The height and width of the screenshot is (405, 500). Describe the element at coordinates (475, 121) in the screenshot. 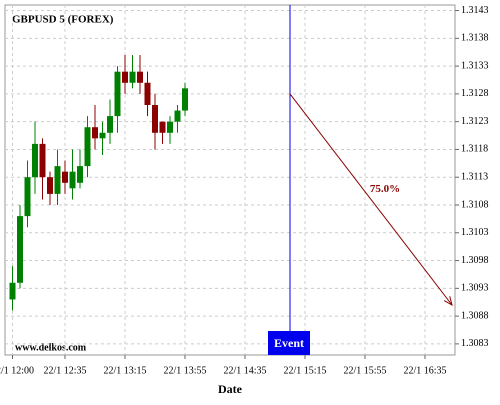

I see `y-tick-label: 1.3123` at that location.